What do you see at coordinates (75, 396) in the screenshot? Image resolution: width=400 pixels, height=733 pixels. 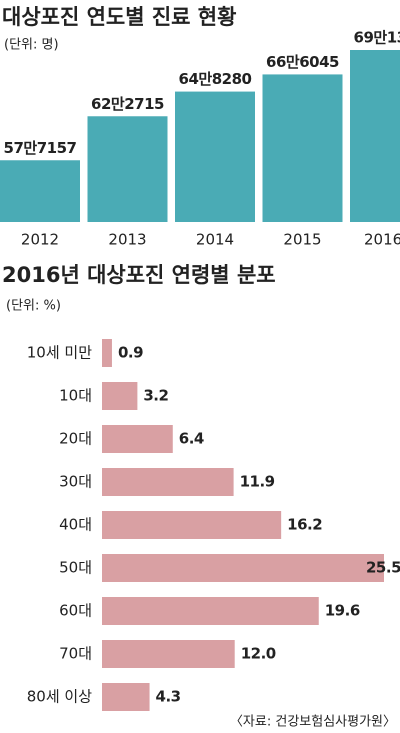 I see `y-tick-label: 10대` at bounding box center [75, 396].